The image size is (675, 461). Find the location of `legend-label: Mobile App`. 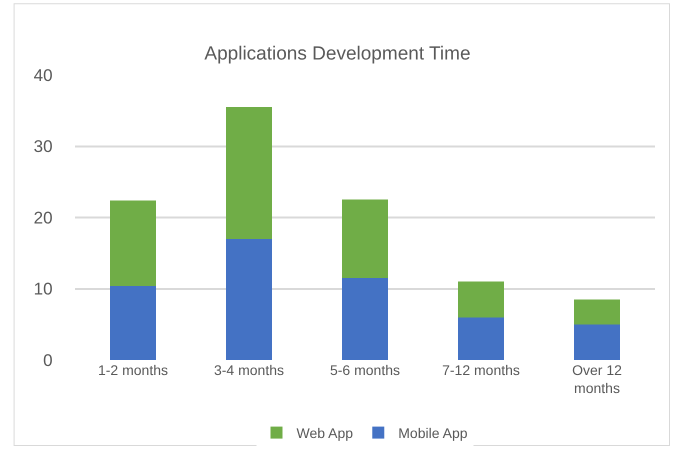

legend-label: Mobile App is located at coordinates (433, 433).